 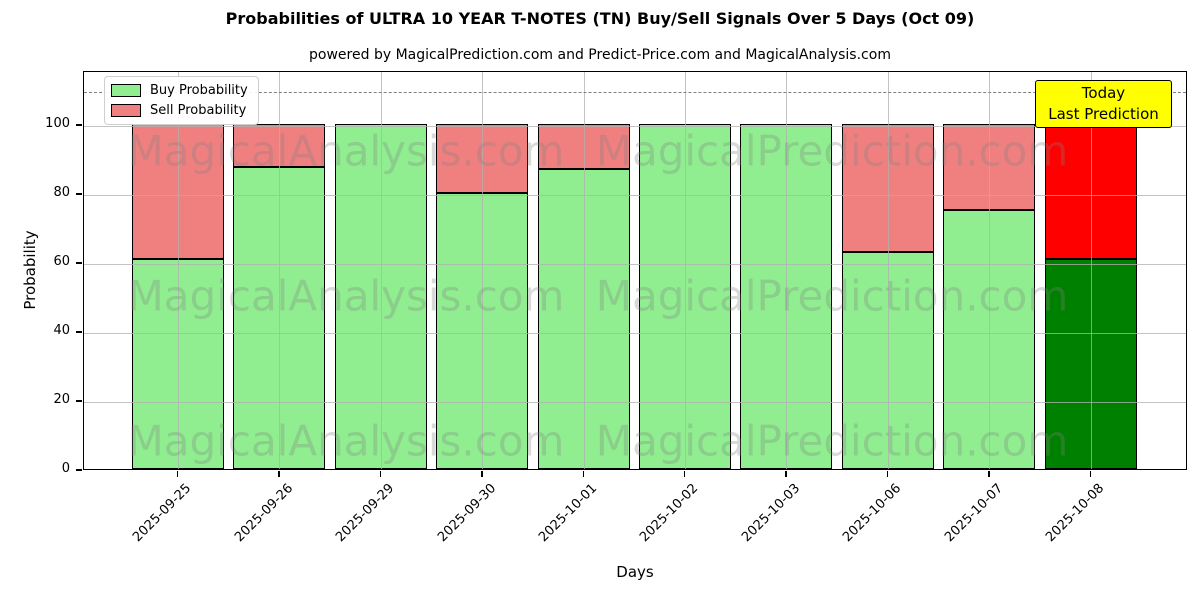 I want to click on buy-swatch-icon, so click(x=126, y=90).